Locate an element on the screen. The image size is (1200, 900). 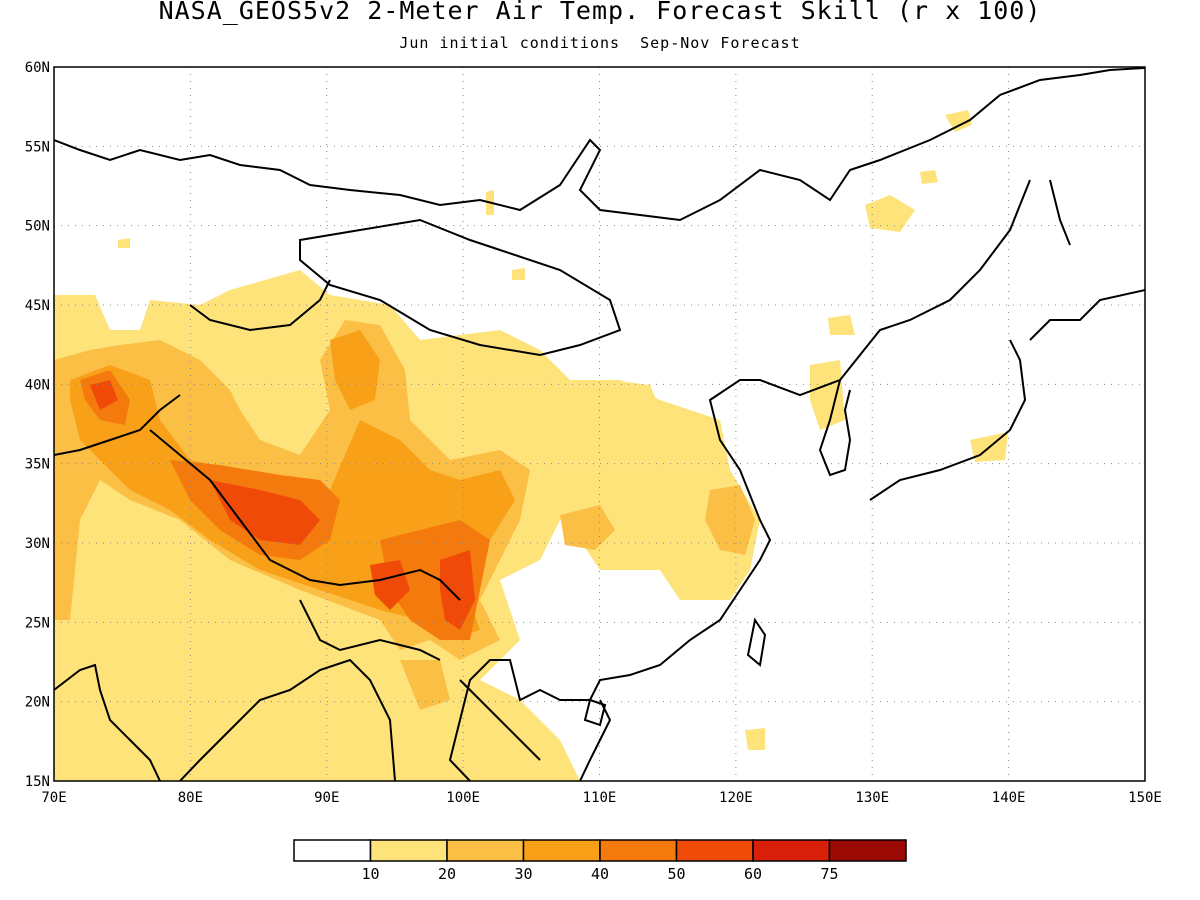
lat-tick-label: 60N is located at coordinates (37, 68).